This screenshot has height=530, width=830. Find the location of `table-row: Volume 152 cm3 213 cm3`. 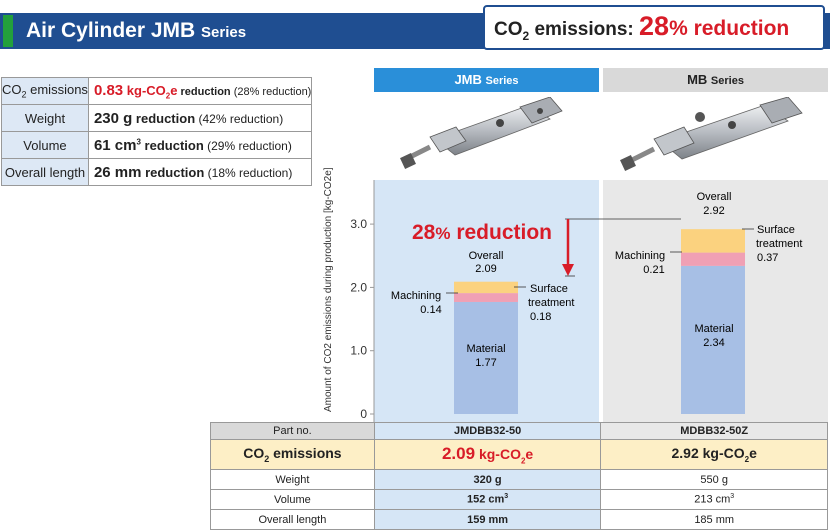

table-row: Volume 152 cm3 213 cm3 is located at coordinates (519, 499).